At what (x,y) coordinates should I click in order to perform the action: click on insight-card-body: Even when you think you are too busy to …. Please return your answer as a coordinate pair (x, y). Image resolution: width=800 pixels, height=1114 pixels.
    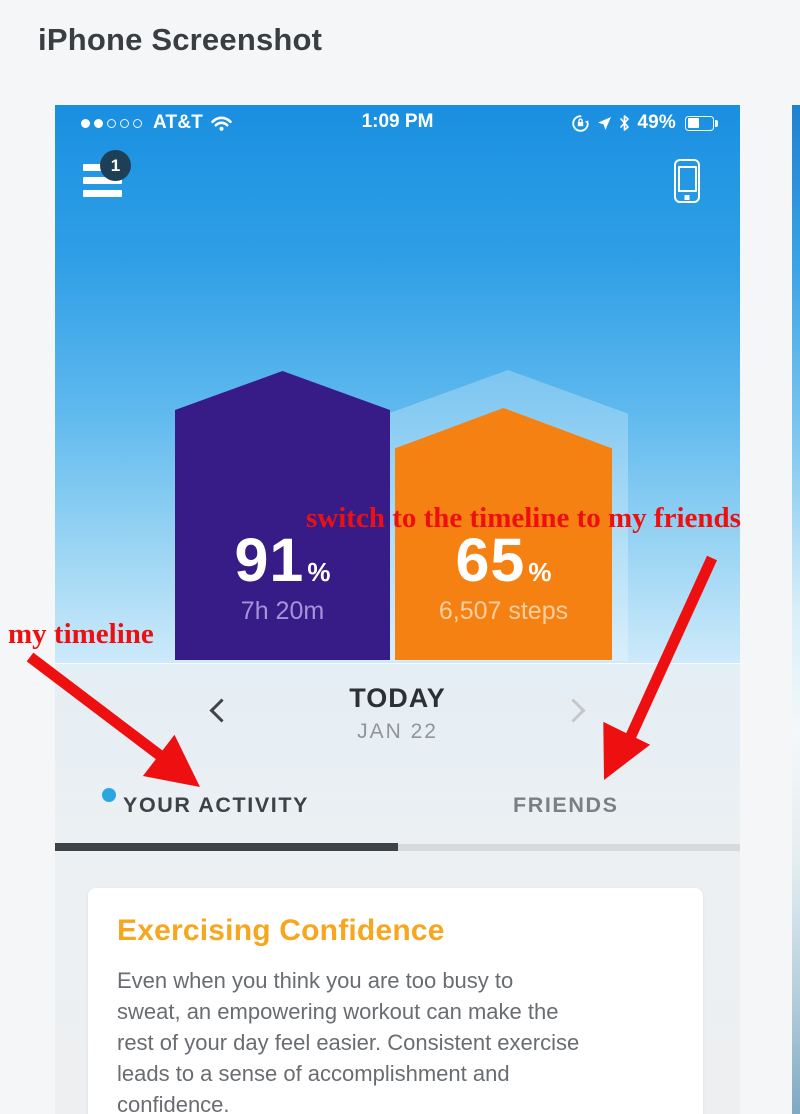
    Looking at the image, I should click on (348, 1041).